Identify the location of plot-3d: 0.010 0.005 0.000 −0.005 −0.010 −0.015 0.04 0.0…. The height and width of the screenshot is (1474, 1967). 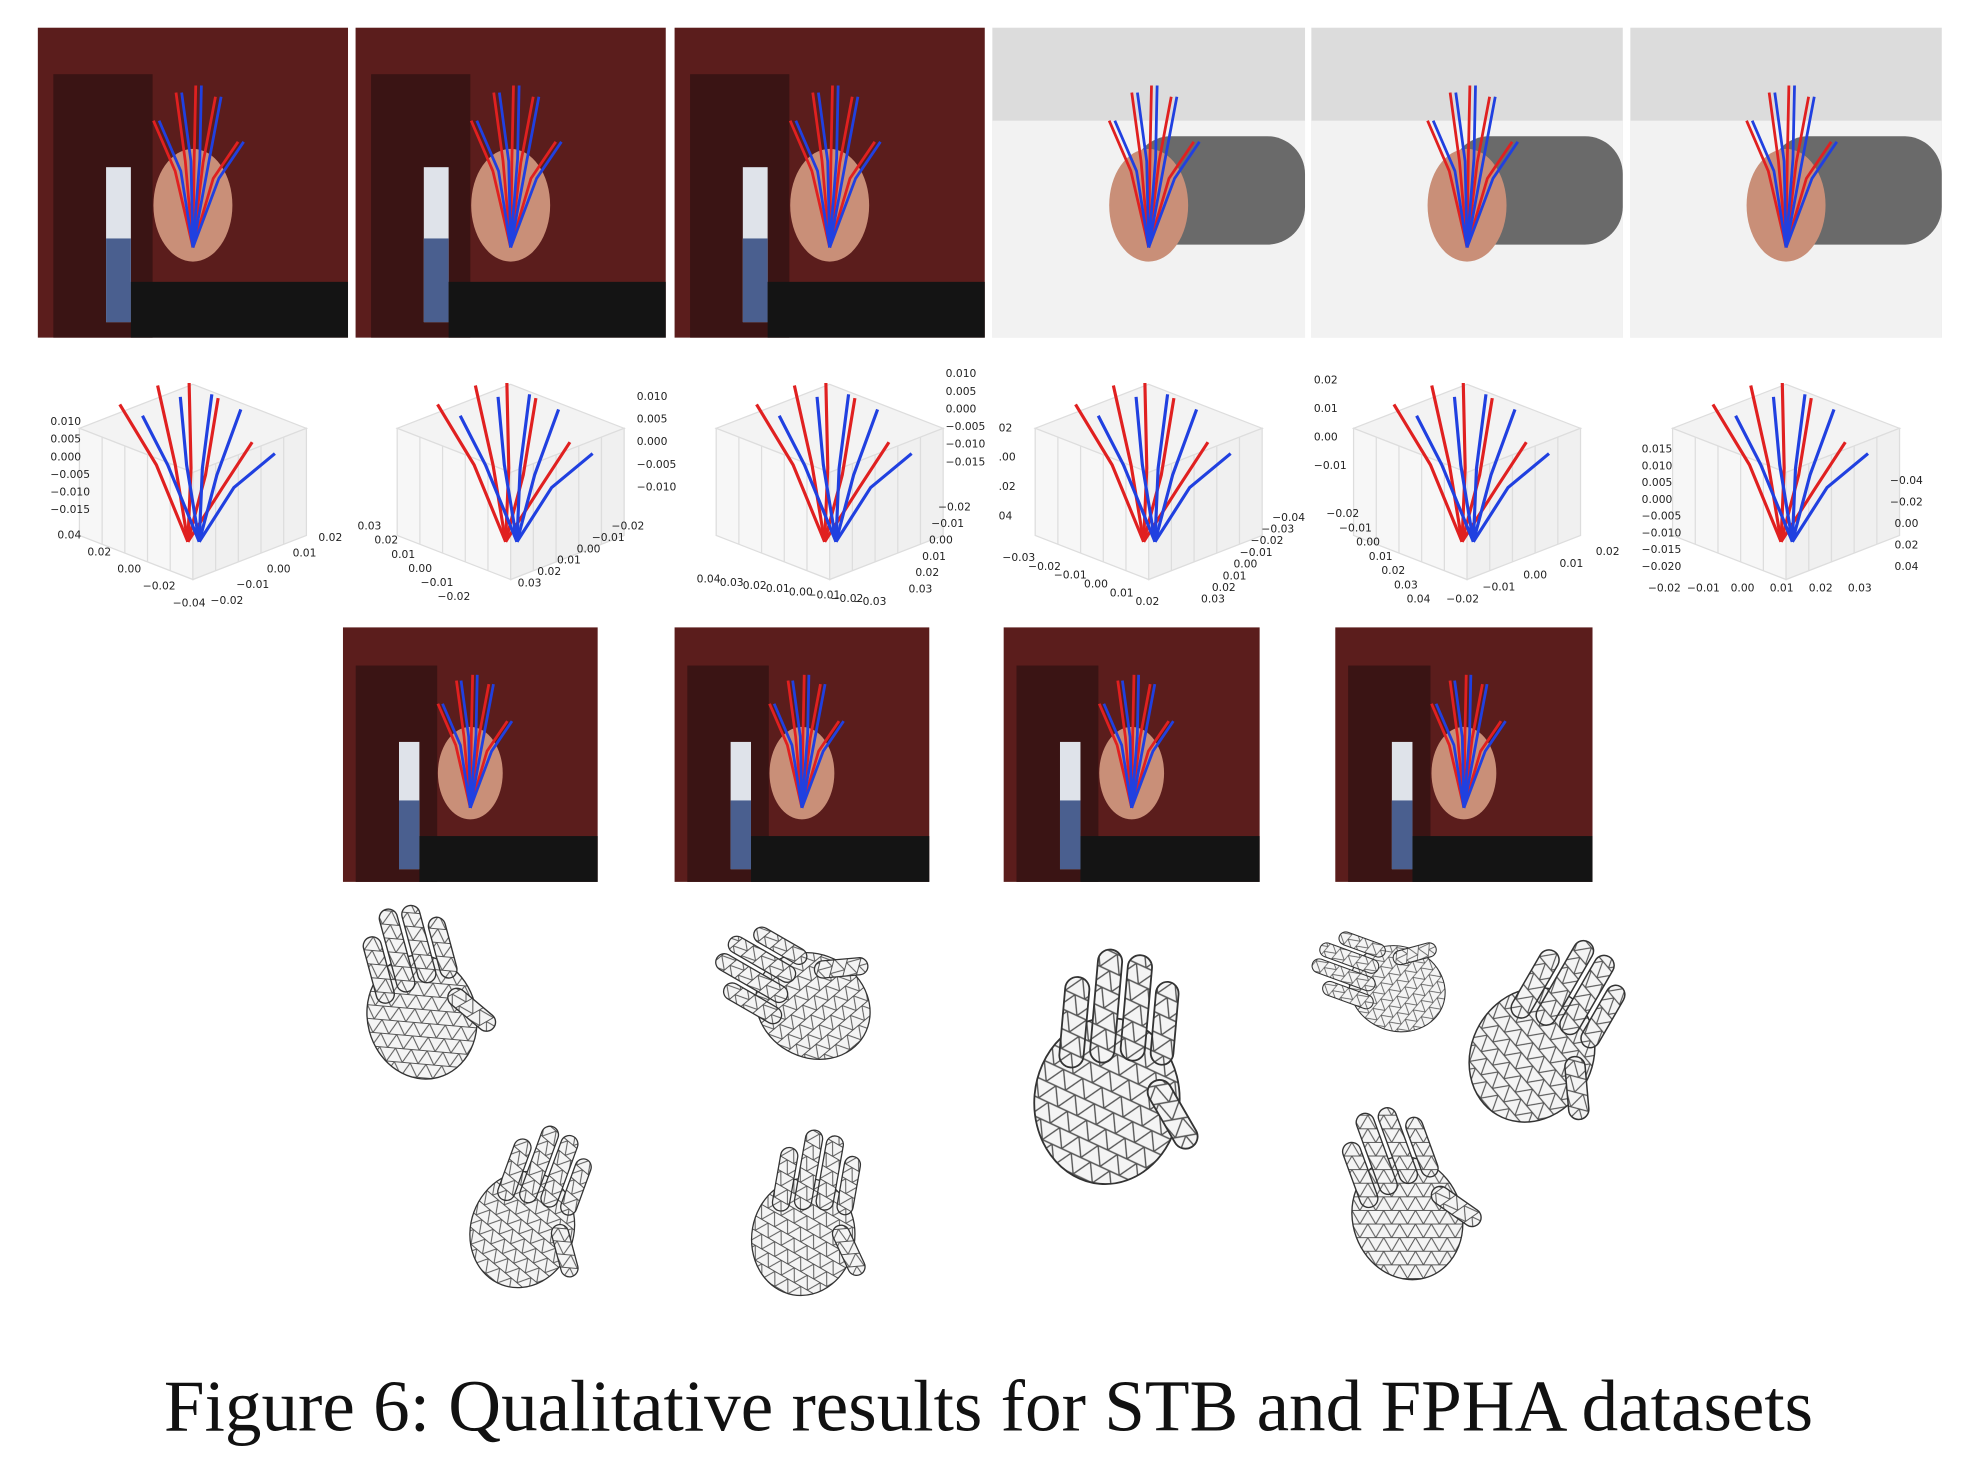
(196, 495).